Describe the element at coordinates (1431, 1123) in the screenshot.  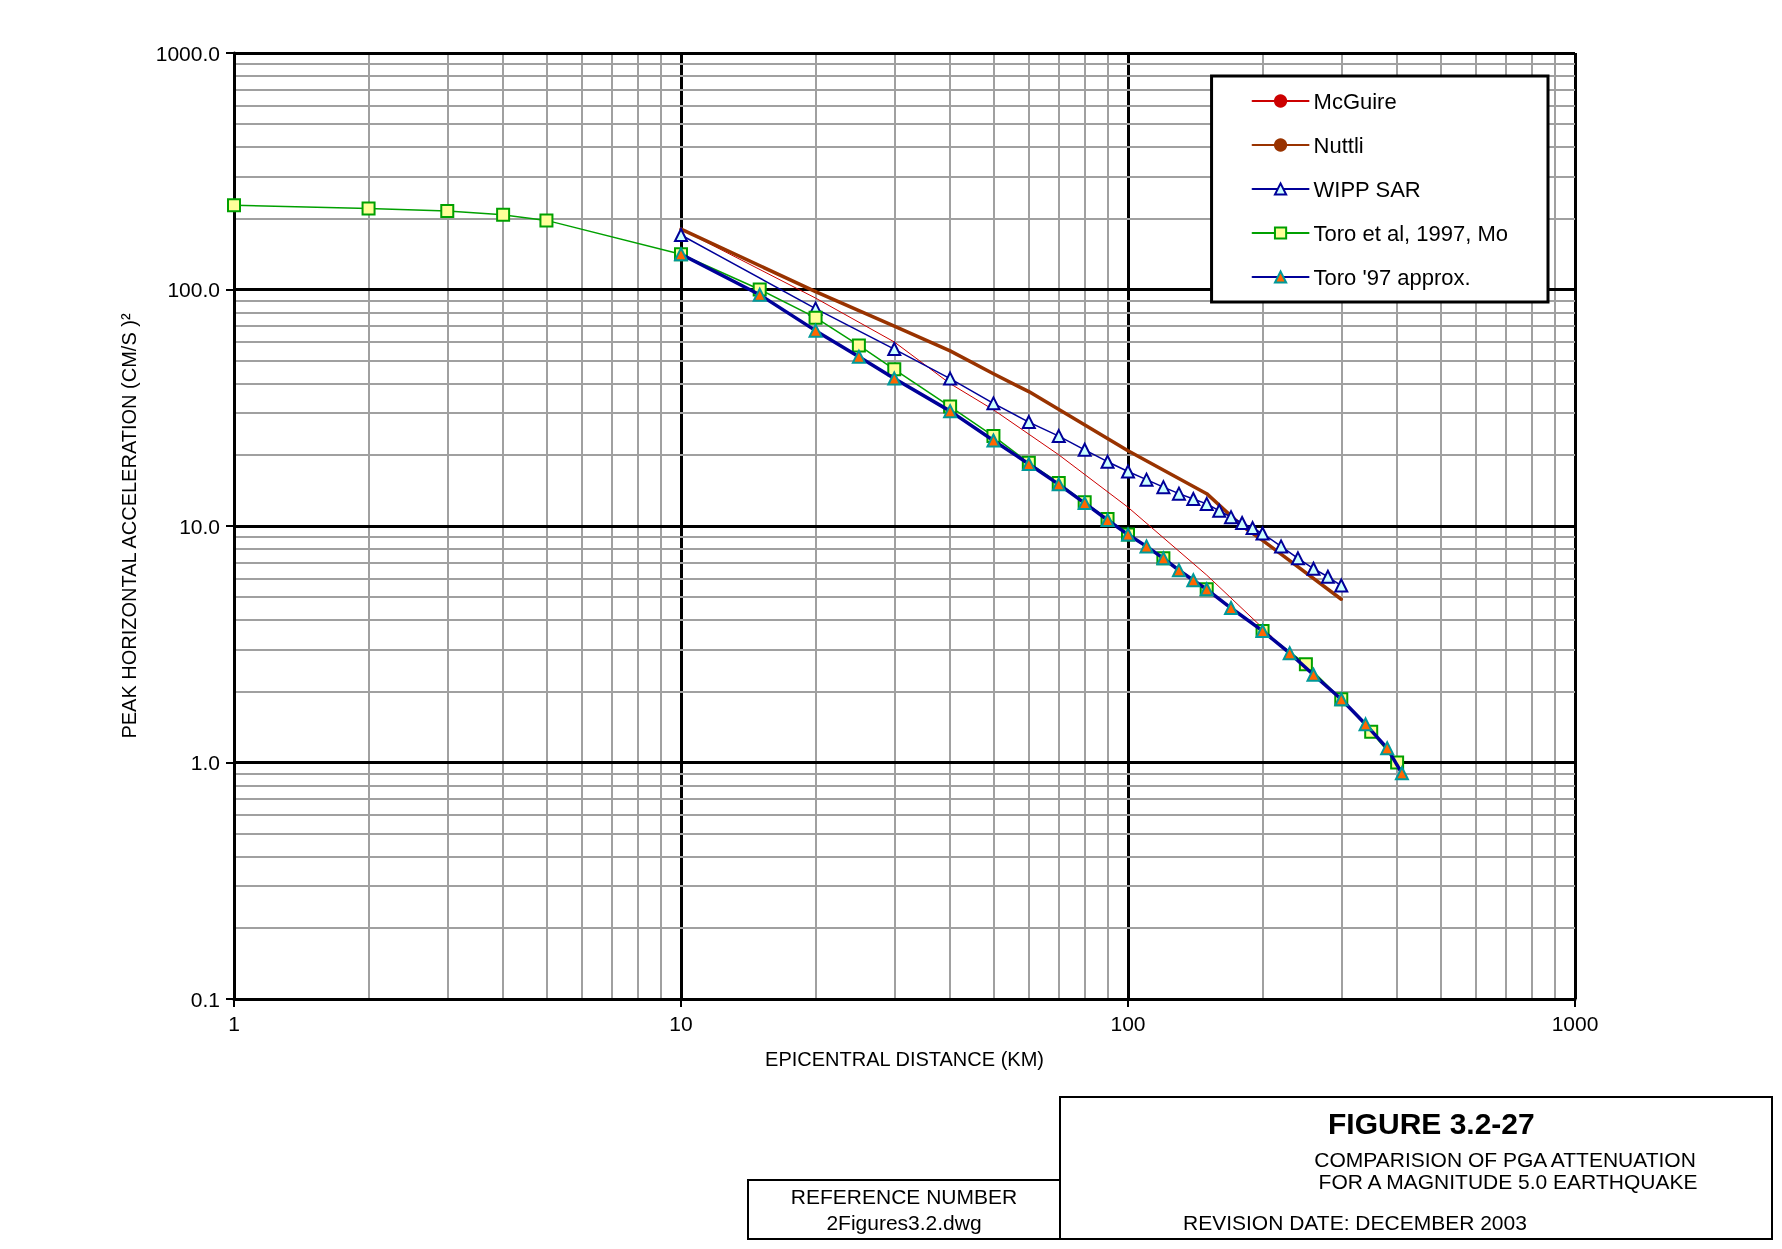
I see `text: FIGURE 3.2-27` at that location.